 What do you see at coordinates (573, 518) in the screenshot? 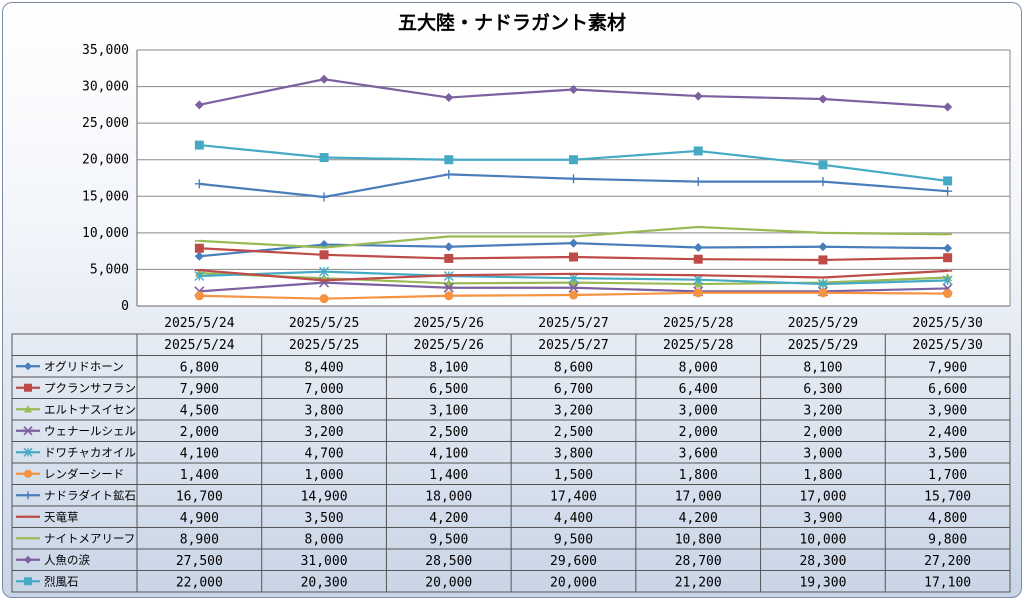
I see `table-value-cell: 4,400` at bounding box center [573, 518].